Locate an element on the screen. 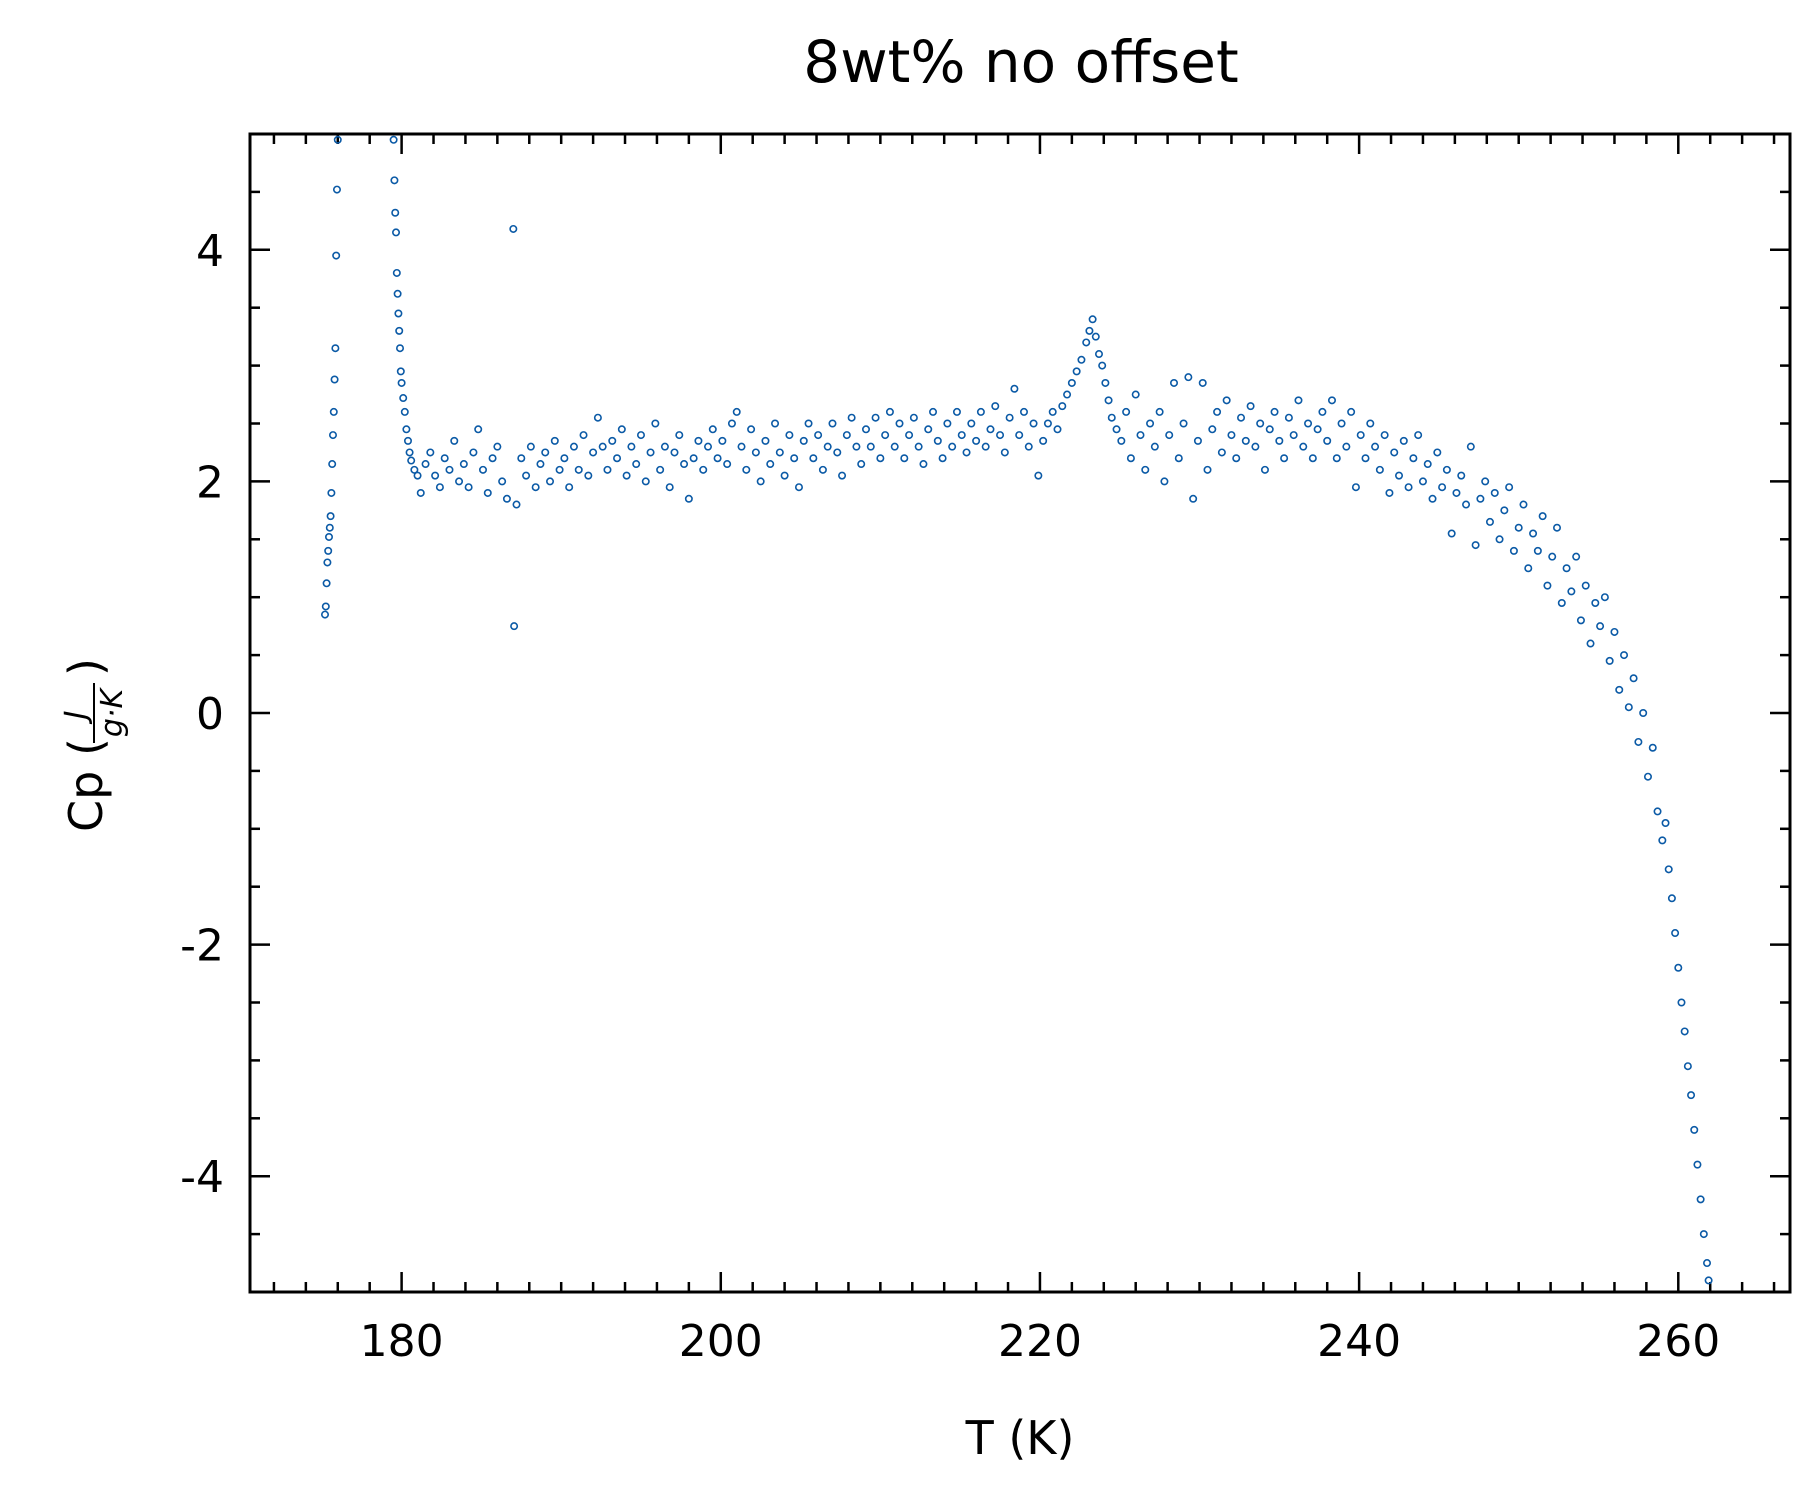 Image resolution: width=1813 pixels, height=1499 pixels. chart-title: 8wt% no offset is located at coordinates (1020, 62).